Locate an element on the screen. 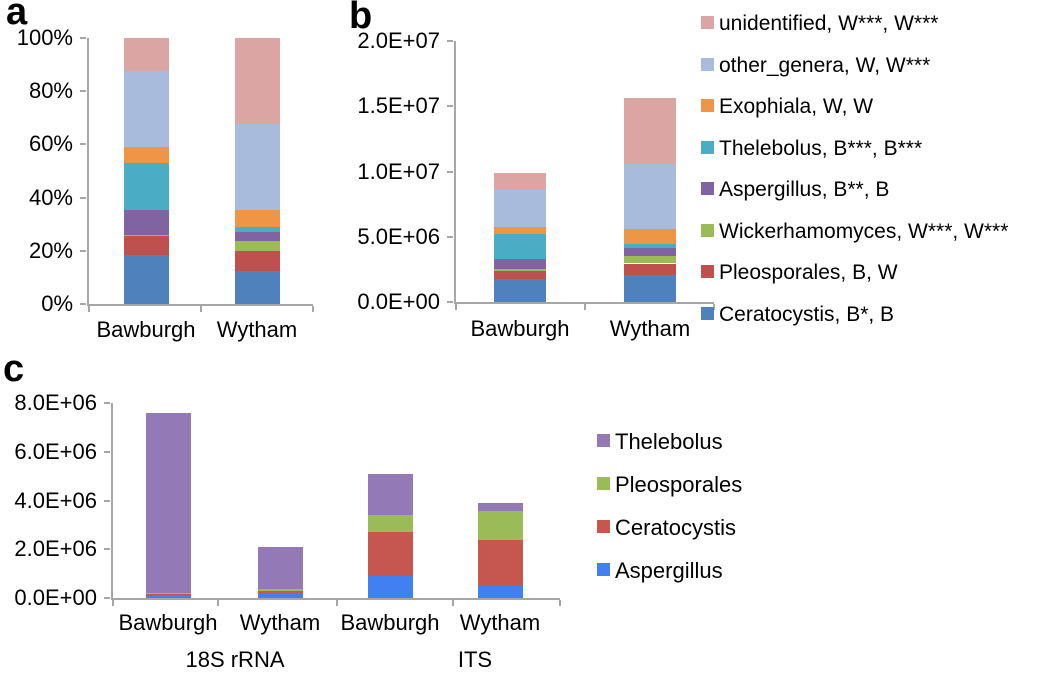 Image resolution: width=1055 pixels, height=676 pixels. y-tick-label-b: 0.0E+00 is located at coordinates (398, 301).